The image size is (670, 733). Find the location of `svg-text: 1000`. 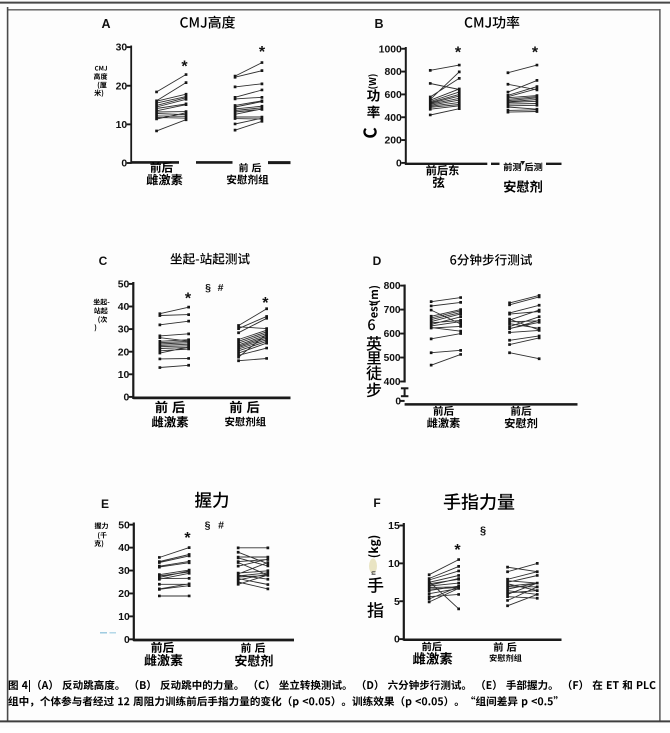

svg-text: 1000 is located at coordinates (390, 49).